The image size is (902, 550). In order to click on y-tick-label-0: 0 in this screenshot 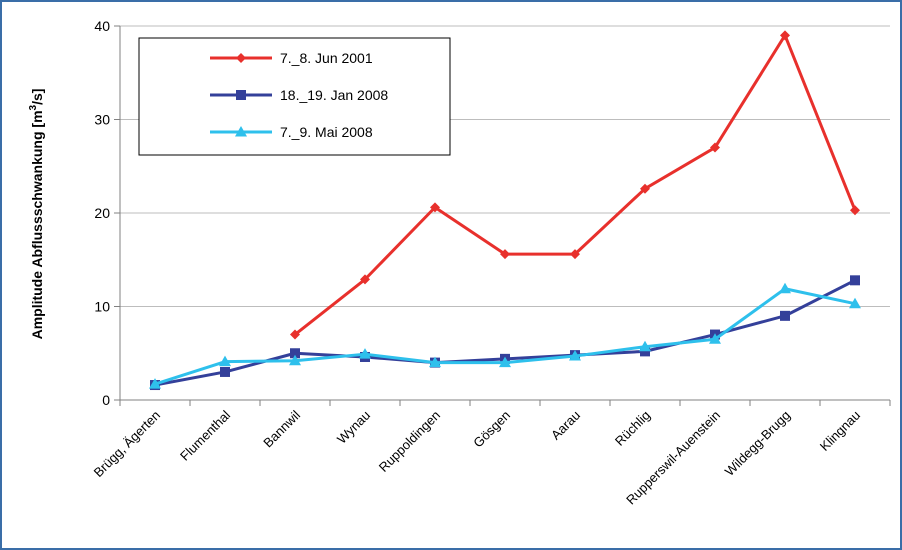, I will do `click(106, 400)`.